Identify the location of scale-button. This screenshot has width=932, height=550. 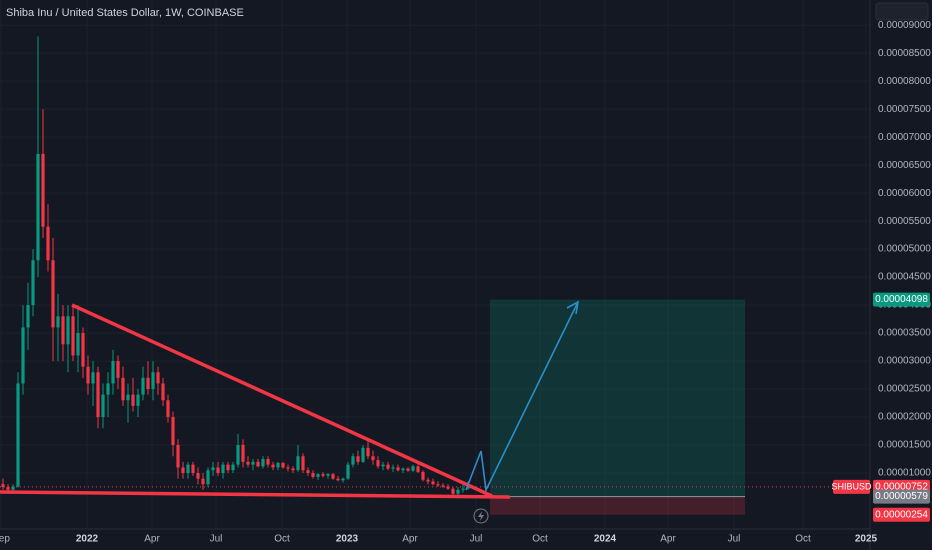
(902, 11).